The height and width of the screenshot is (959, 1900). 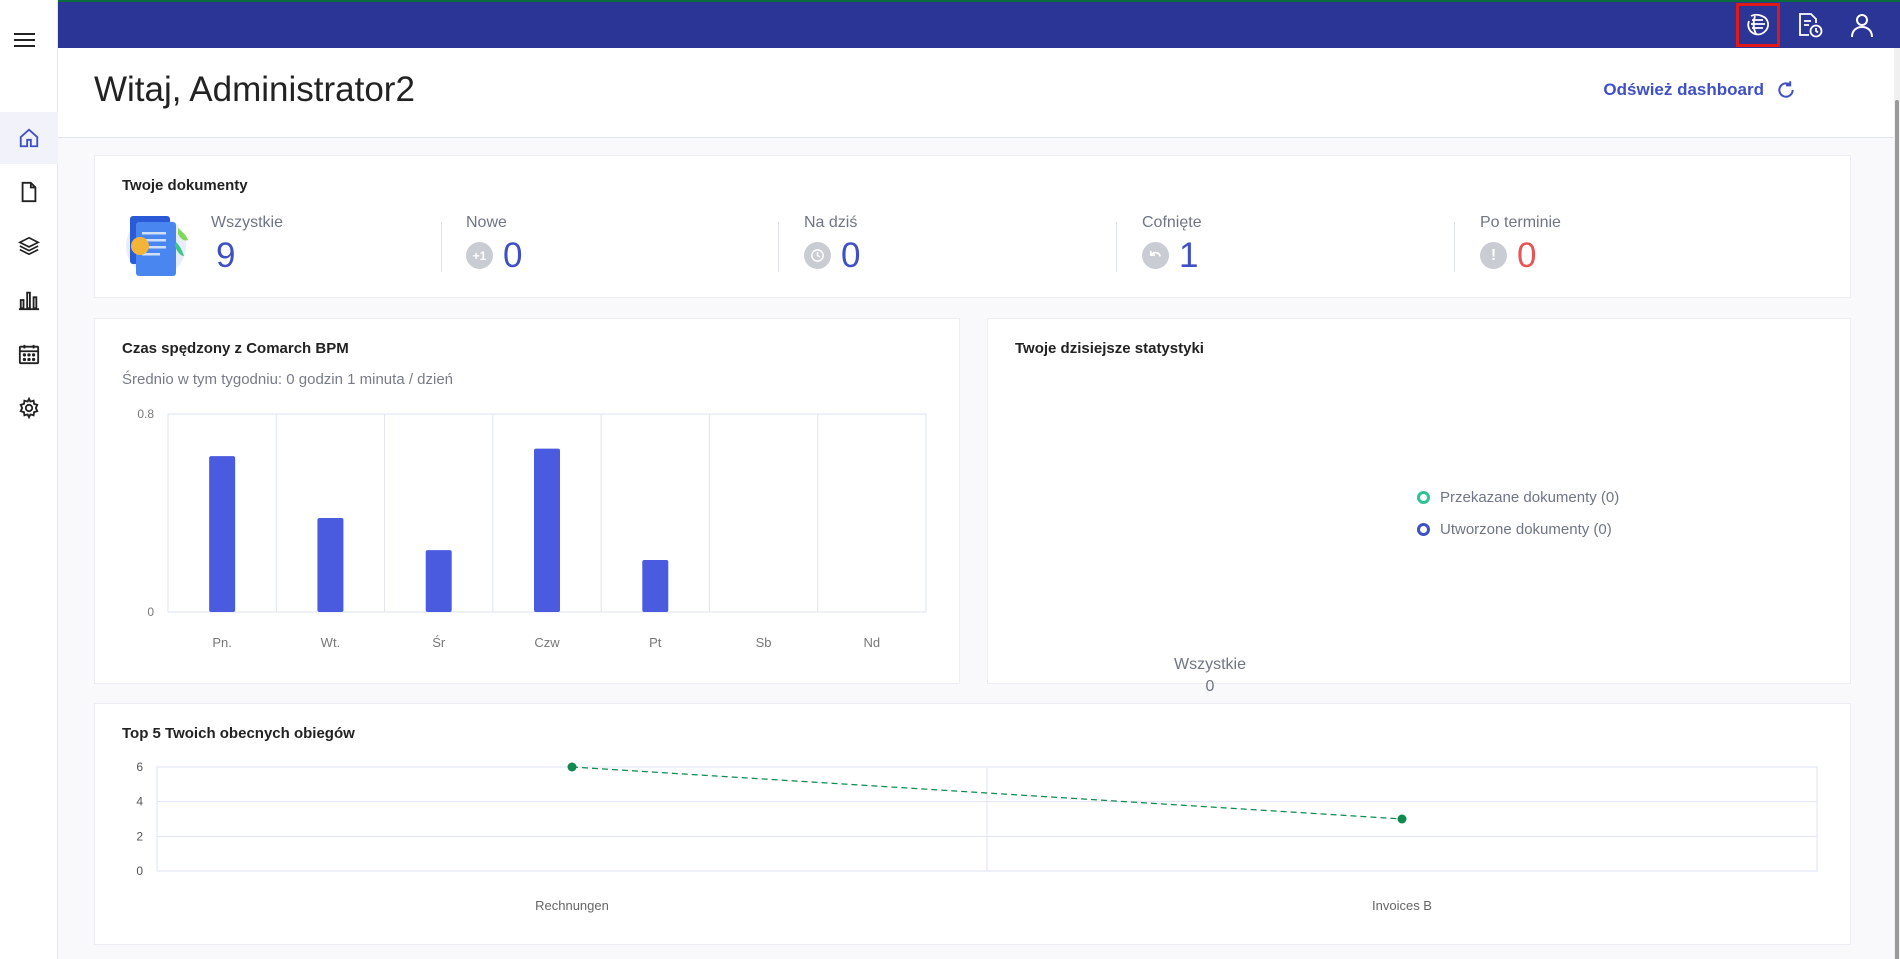 What do you see at coordinates (1109, 348) in the screenshot?
I see `today-stats-card-title: Twoje dzisiejsze statystyki` at bounding box center [1109, 348].